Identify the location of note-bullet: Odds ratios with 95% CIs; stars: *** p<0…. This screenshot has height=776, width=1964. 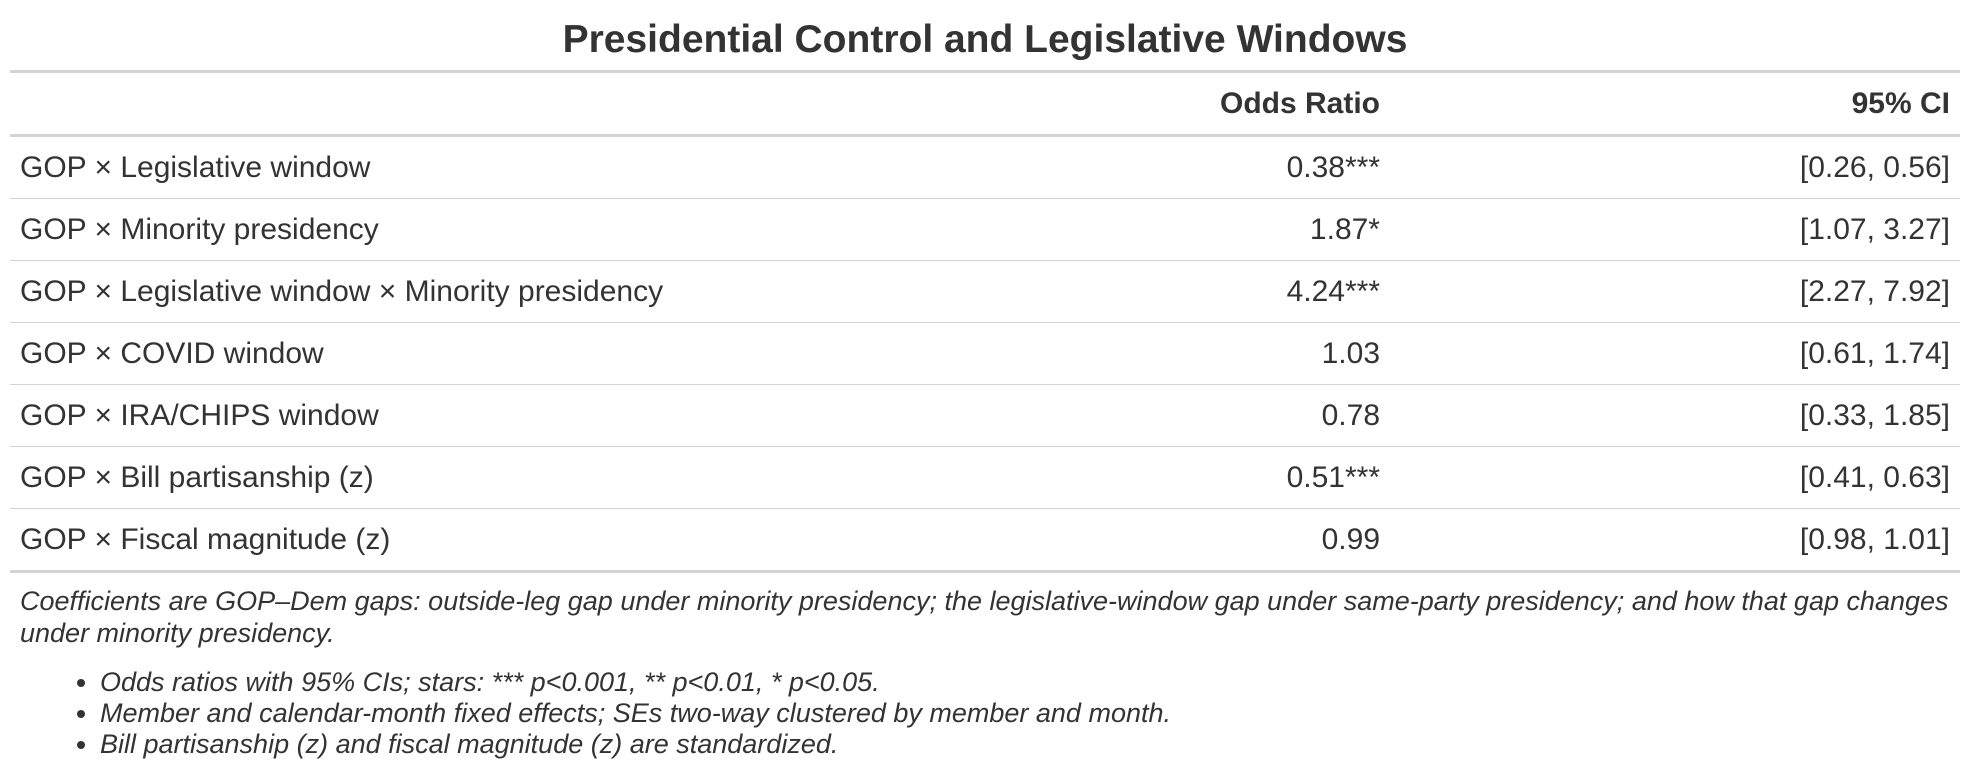
(1025, 682).